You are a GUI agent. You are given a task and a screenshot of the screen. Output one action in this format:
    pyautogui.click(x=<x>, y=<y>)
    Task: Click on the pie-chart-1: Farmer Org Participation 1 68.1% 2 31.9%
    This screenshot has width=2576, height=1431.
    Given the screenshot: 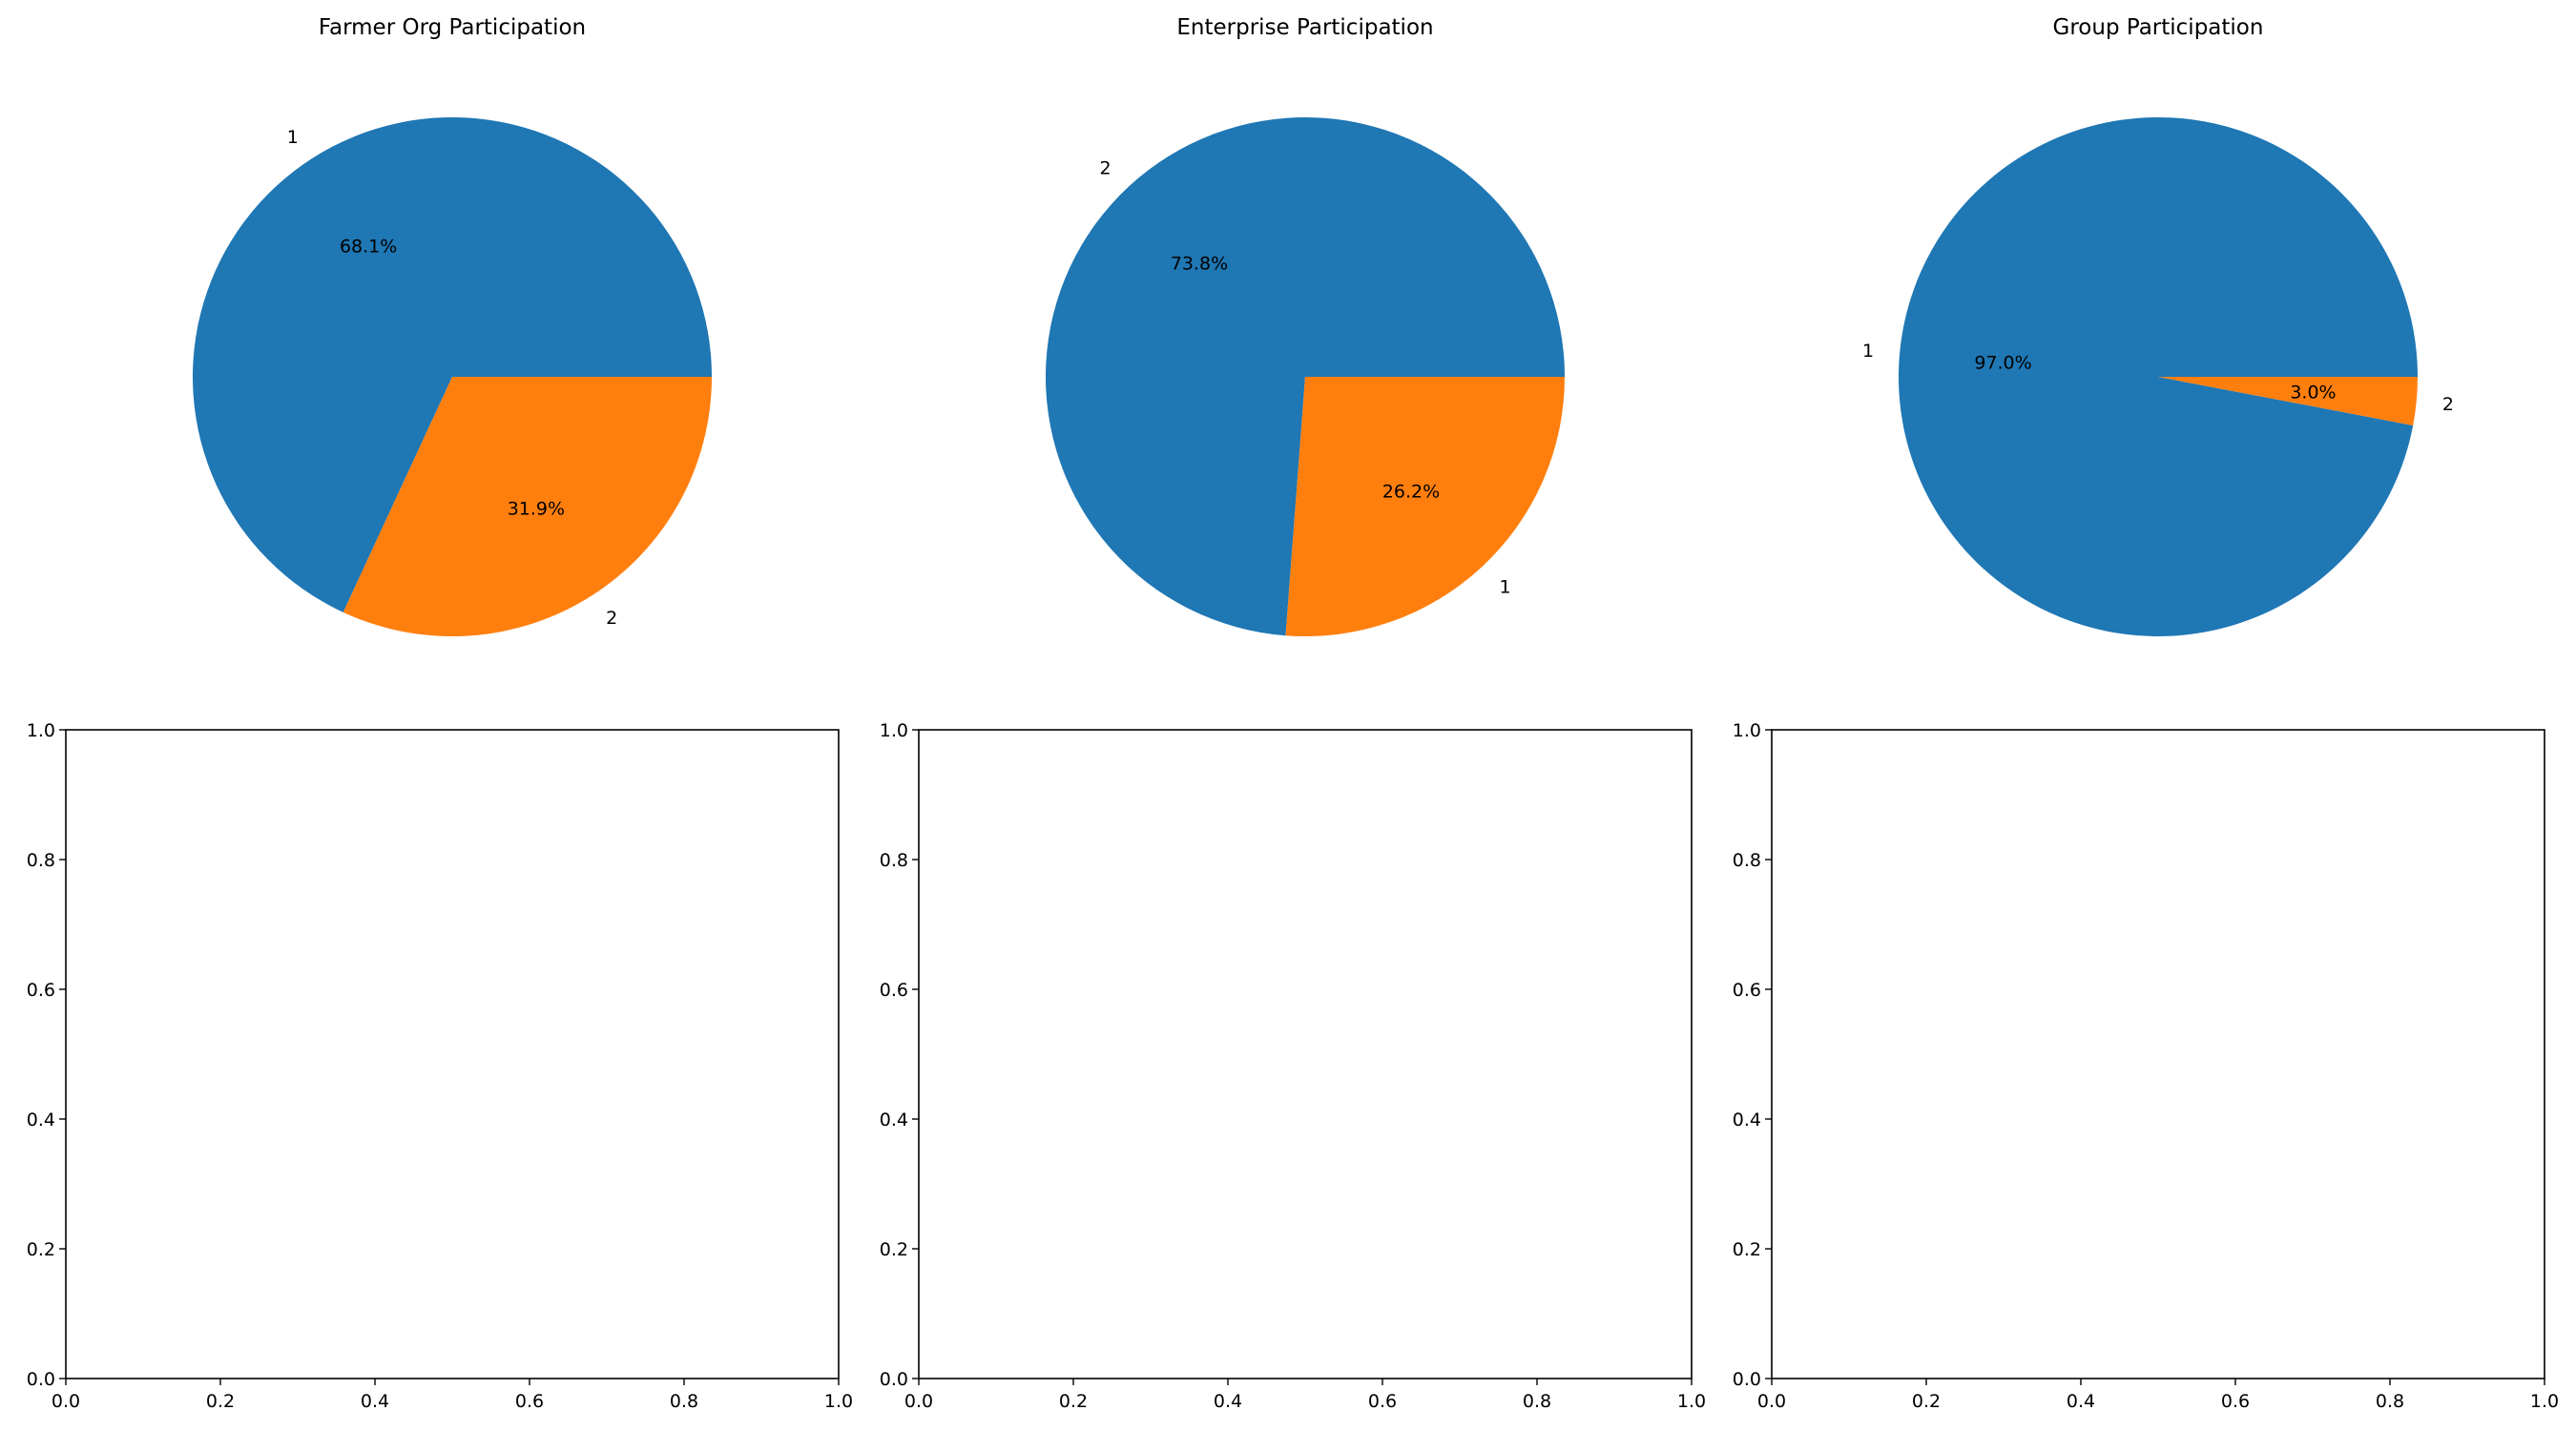 What is the action you would take?
    pyautogui.click(x=452, y=326)
    